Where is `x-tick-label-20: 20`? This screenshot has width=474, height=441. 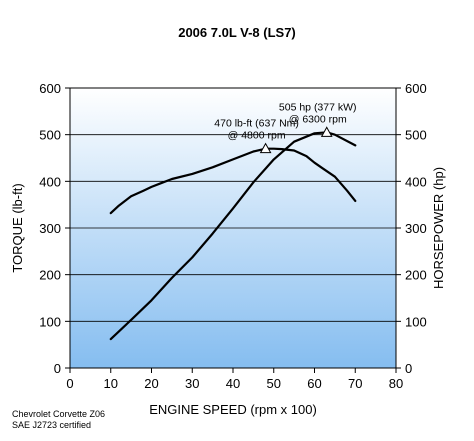 x-tick-label-20: 20 is located at coordinates (151, 383).